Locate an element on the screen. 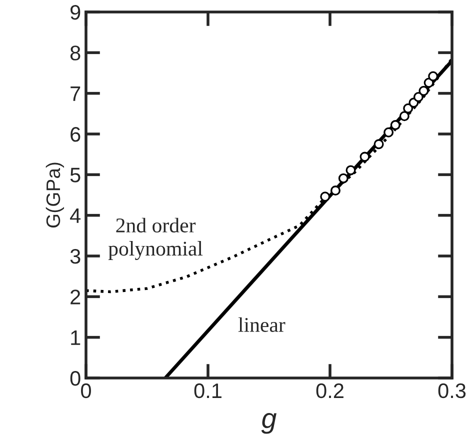 This screenshot has width=472, height=447. annotation: 2nd order polynomial is located at coordinates (155, 239).